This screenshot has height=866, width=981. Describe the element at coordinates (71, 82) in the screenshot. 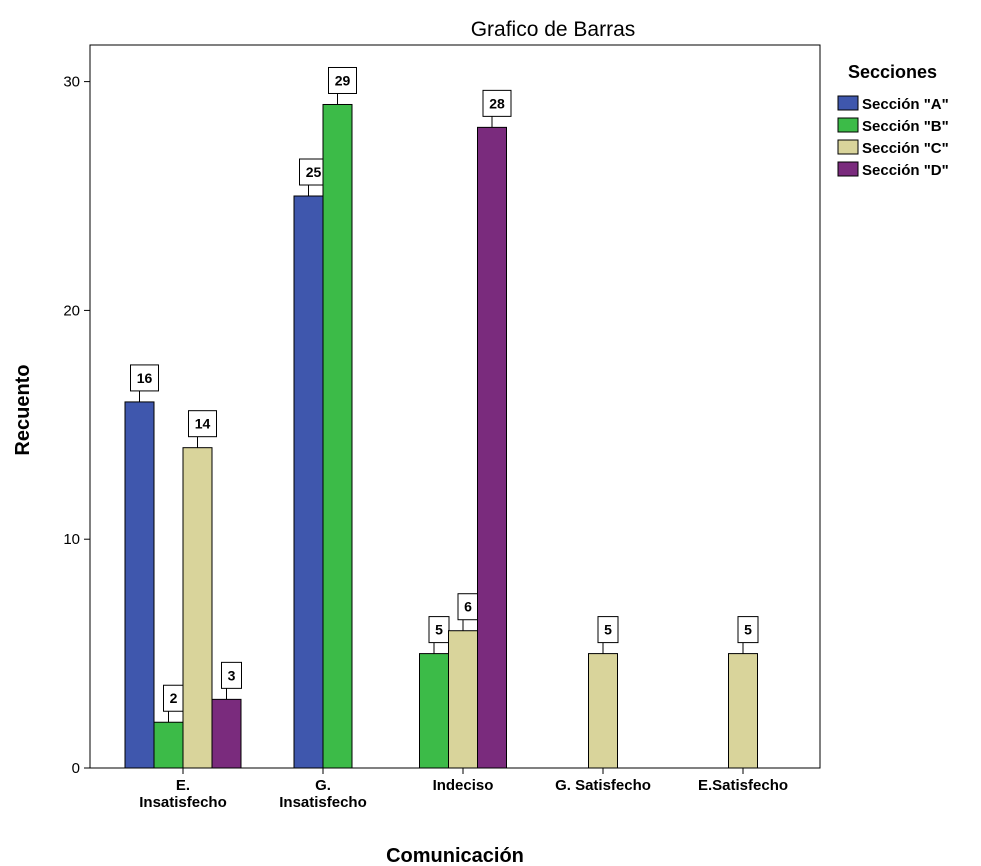

I see `y-tick-label: 30` at that location.